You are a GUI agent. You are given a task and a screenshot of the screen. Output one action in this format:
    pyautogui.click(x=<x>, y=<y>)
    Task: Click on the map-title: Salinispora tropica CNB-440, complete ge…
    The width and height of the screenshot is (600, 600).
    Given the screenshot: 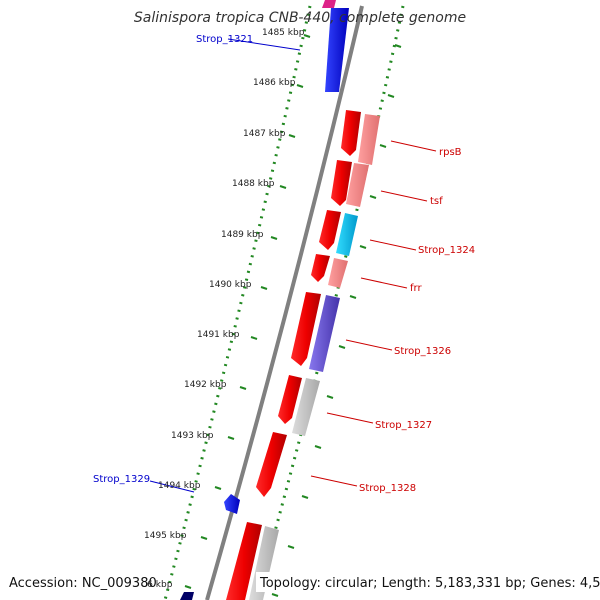 What is the action you would take?
    pyautogui.click(x=300, y=18)
    